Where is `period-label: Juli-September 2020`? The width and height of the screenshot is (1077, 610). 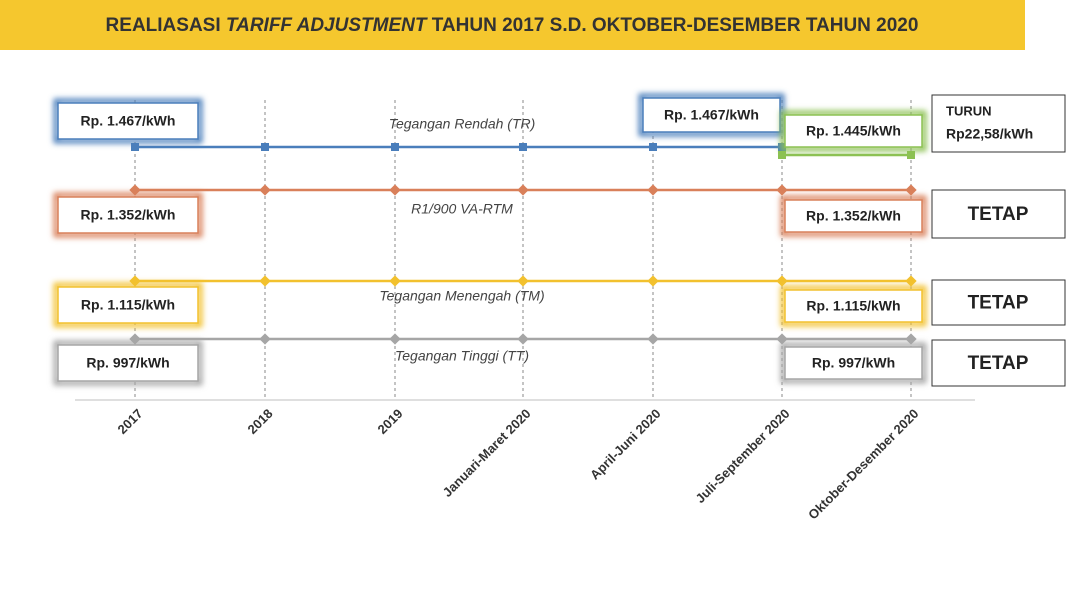
period-label: Juli-September 2020 is located at coordinates (743, 456).